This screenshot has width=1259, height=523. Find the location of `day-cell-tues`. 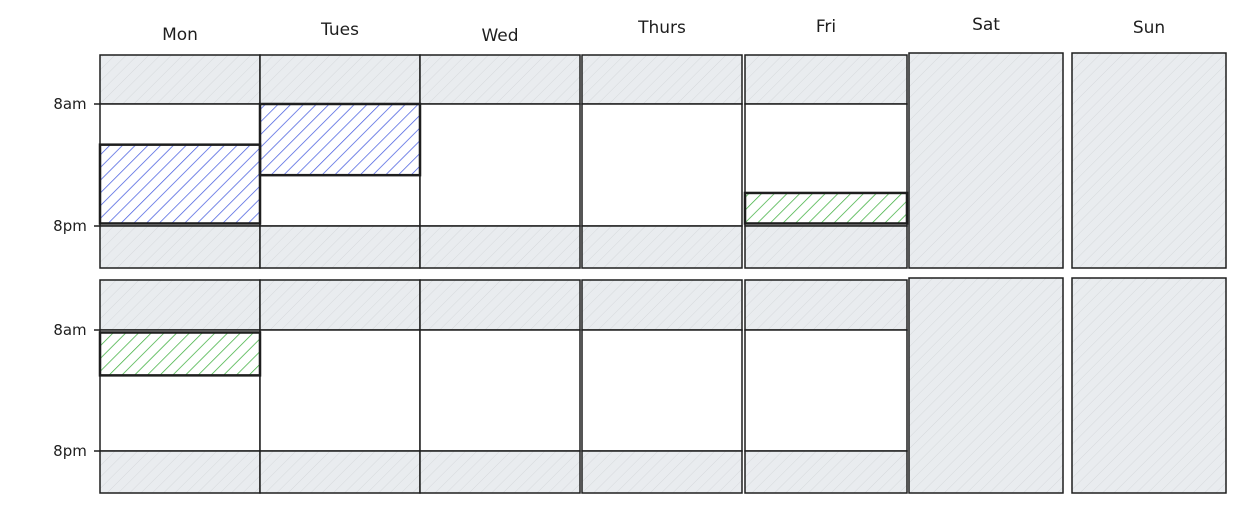

day-cell-tues is located at coordinates (340, 386).